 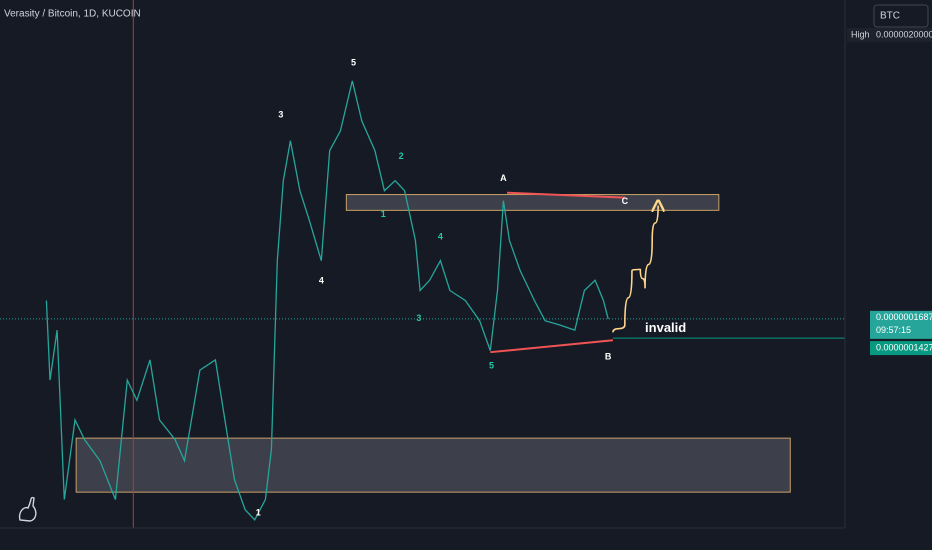 What do you see at coordinates (608, 357) in the screenshot?
I see `annotation: B` at bounding box center [608, 357].